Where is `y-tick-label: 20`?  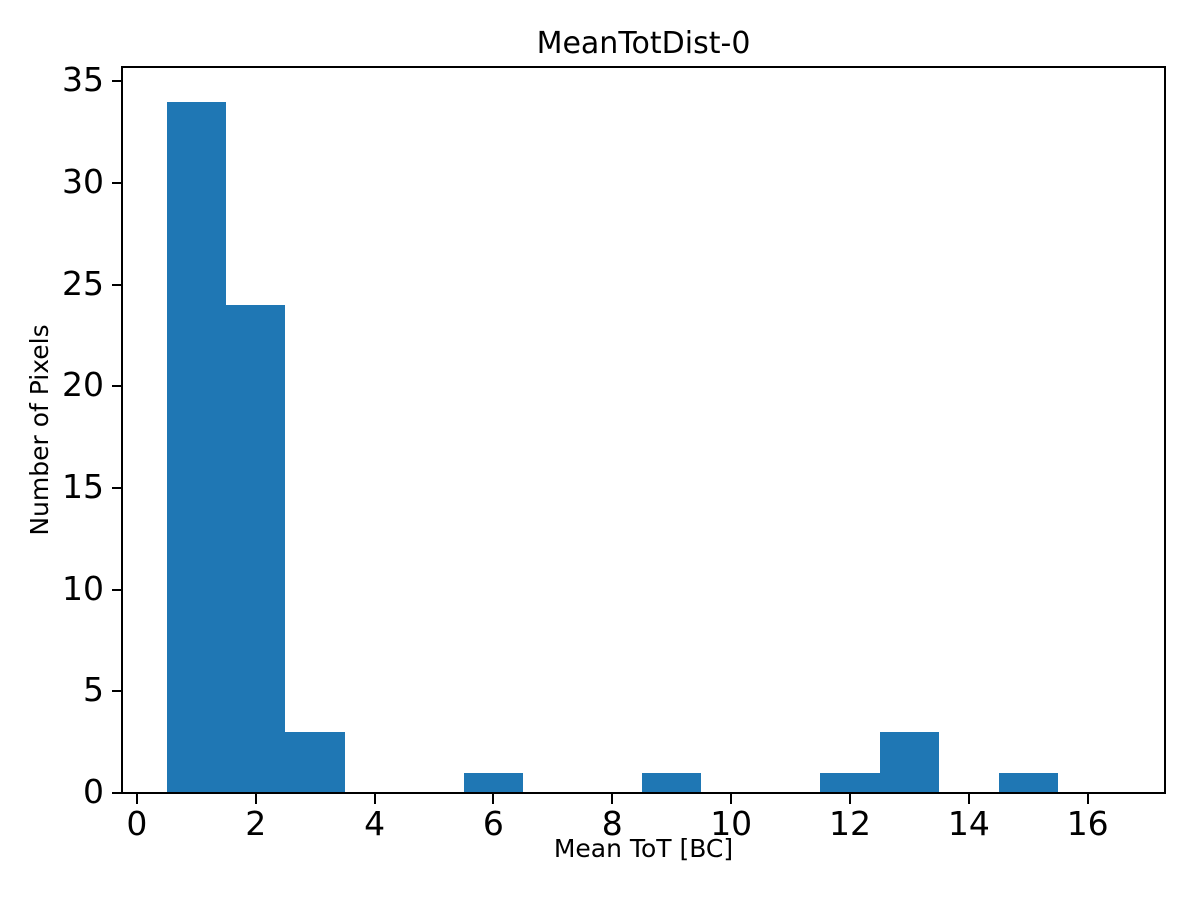
y-tick-label: 20 is located at coordinates (83, 385).